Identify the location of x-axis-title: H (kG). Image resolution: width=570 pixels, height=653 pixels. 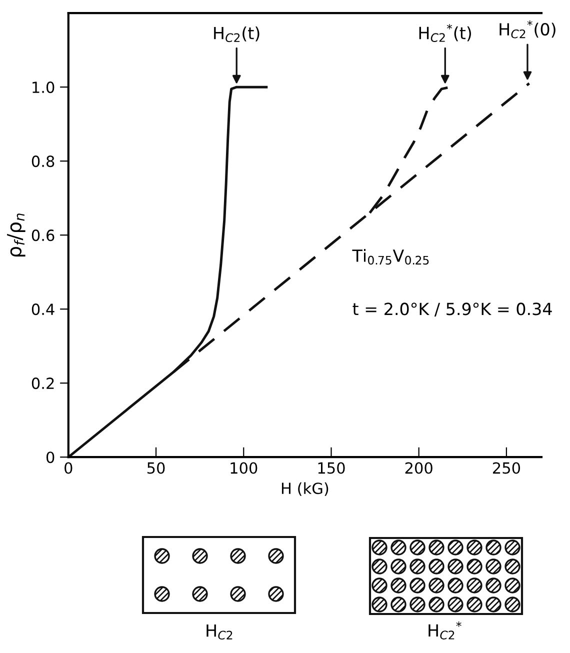
(305, 489).